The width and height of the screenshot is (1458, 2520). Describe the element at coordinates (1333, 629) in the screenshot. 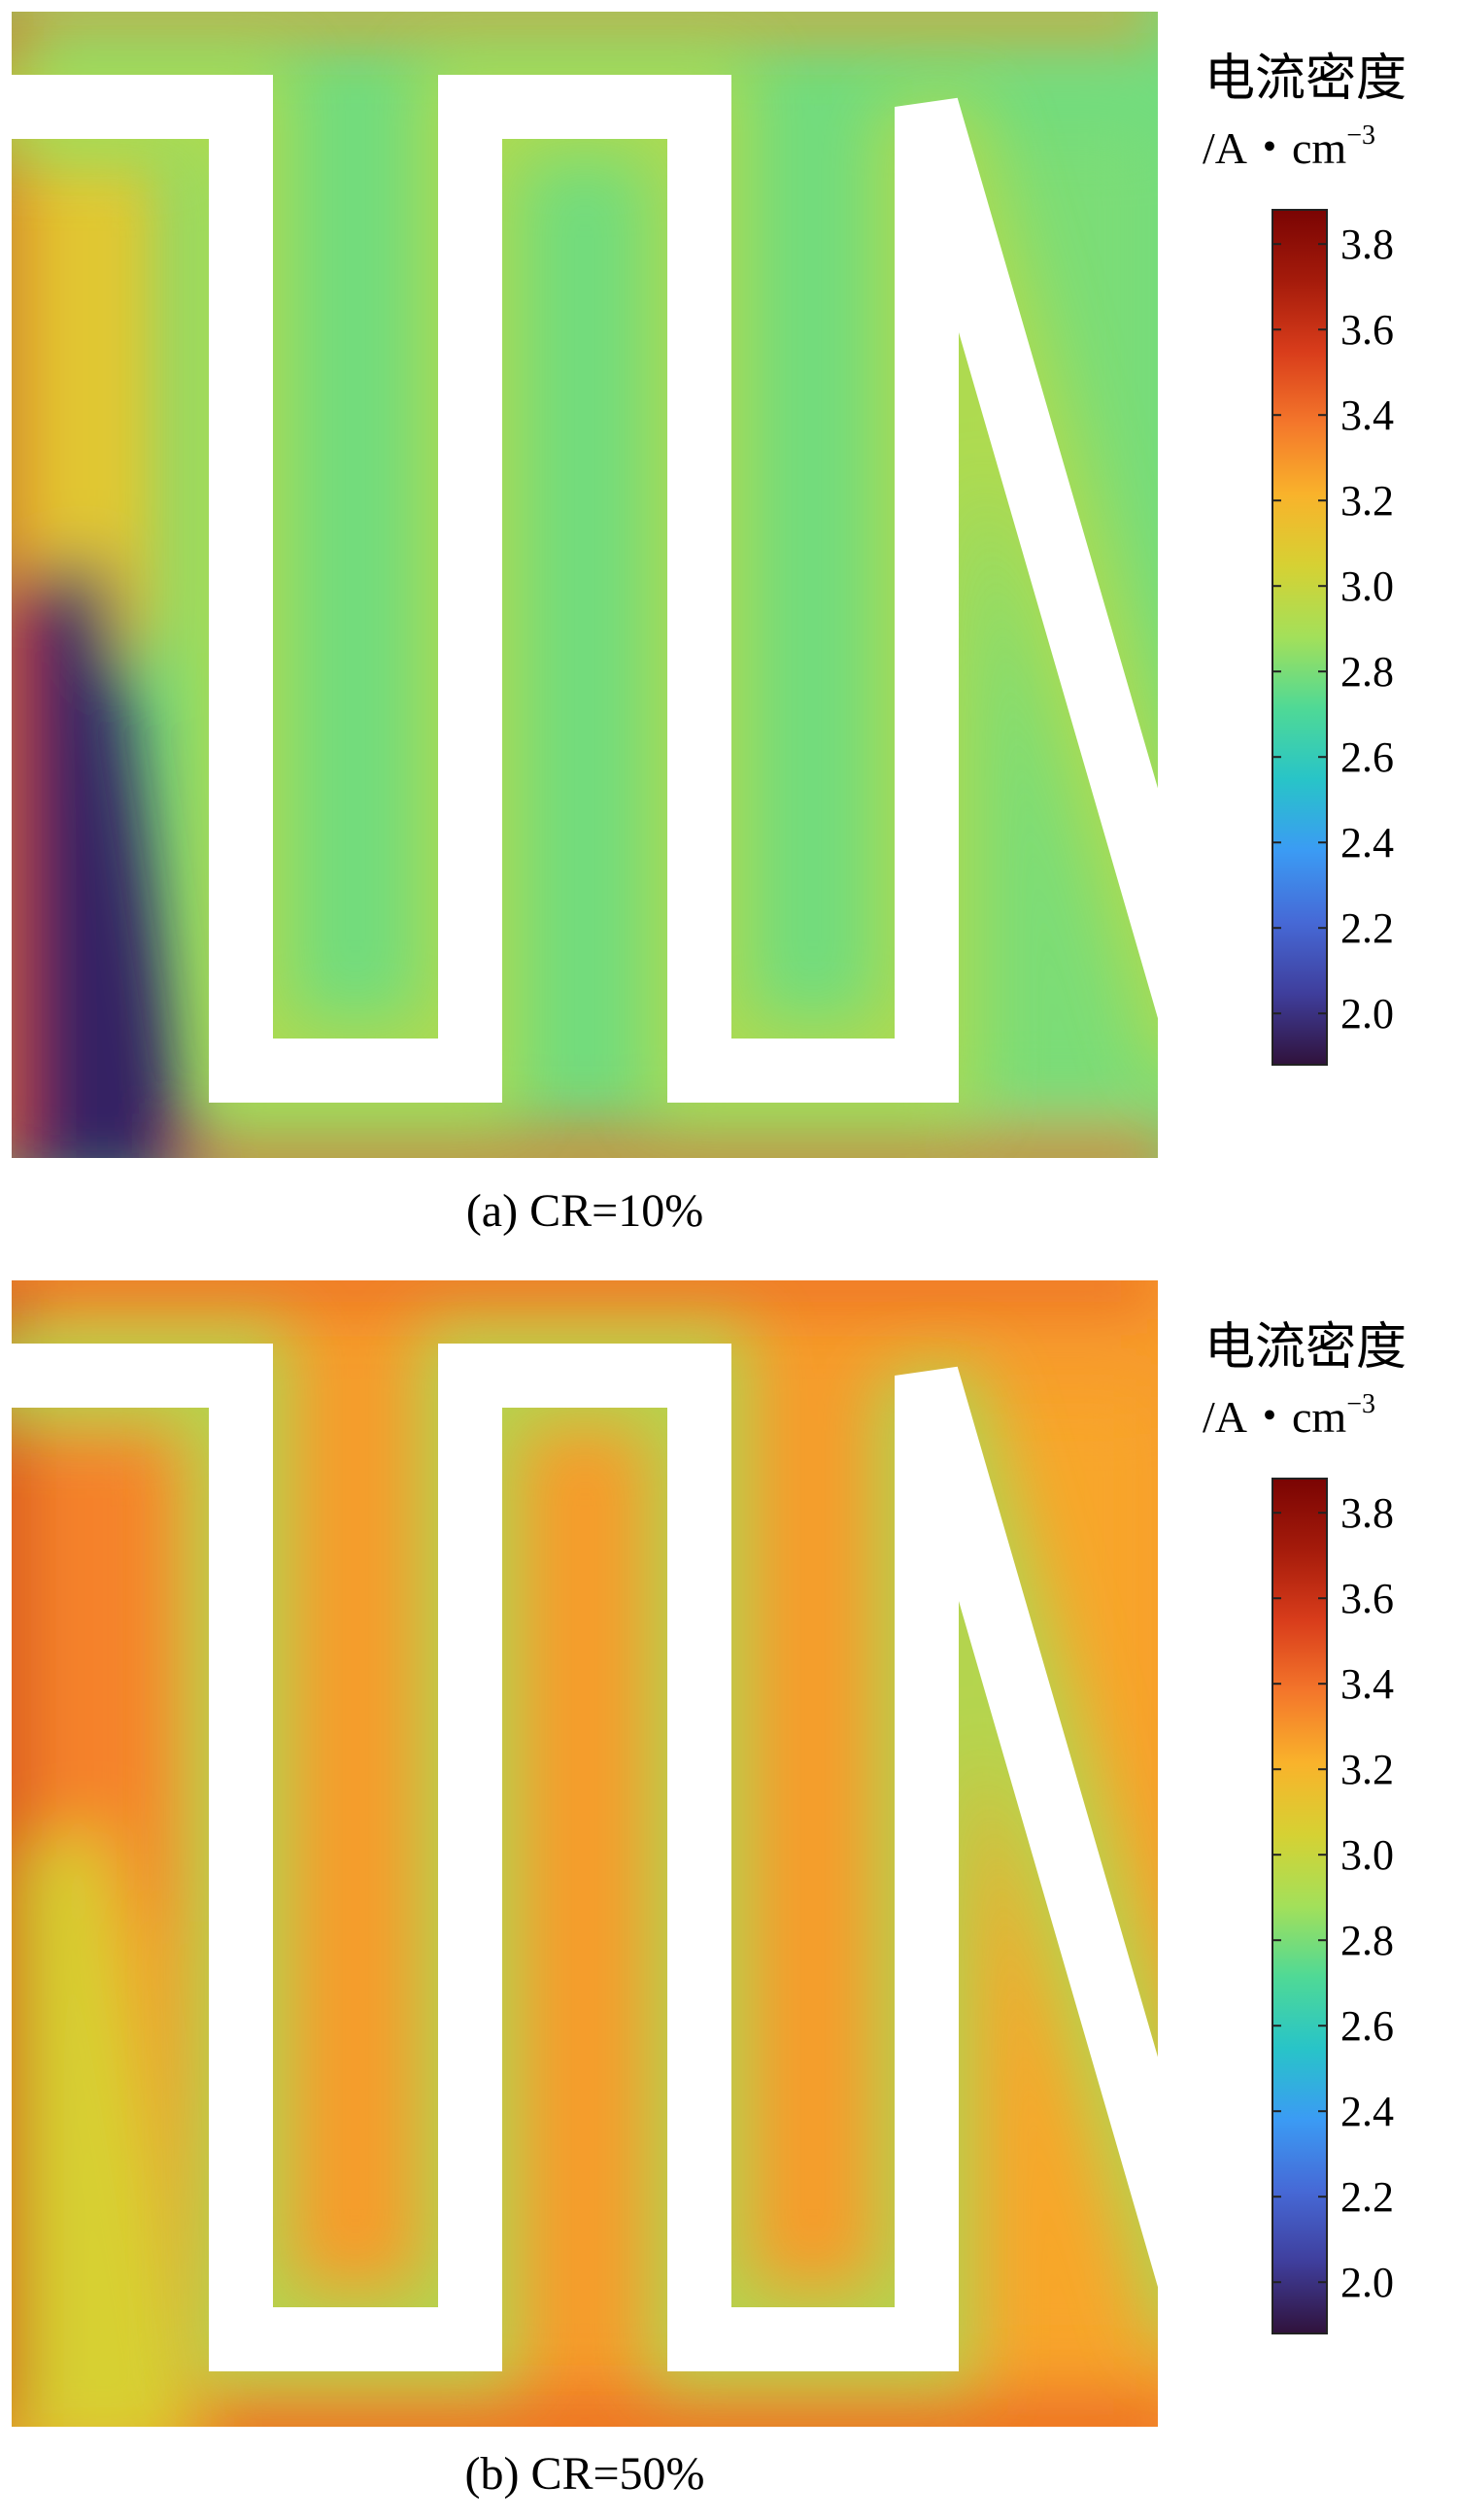

I see `colorbar-a-ticks: 3.8 3.6 3.4 3.2 3.0 2.8 2.6 2.4 2.2 2.0` at that location.